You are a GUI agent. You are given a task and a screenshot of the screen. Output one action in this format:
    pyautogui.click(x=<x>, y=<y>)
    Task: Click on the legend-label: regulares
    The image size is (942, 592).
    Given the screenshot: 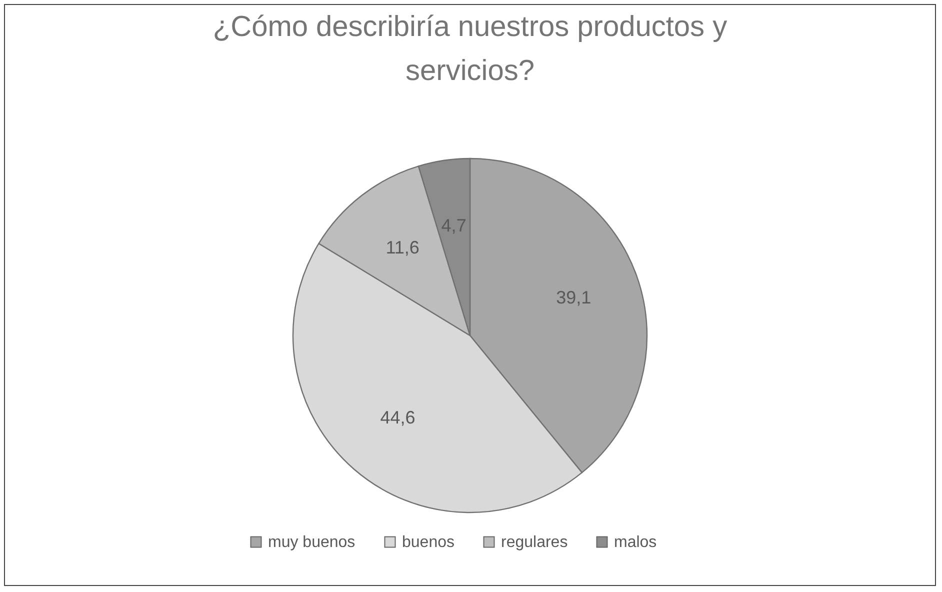 What is the action you would take?
    pyautogui.click(x=534, y=542)
    